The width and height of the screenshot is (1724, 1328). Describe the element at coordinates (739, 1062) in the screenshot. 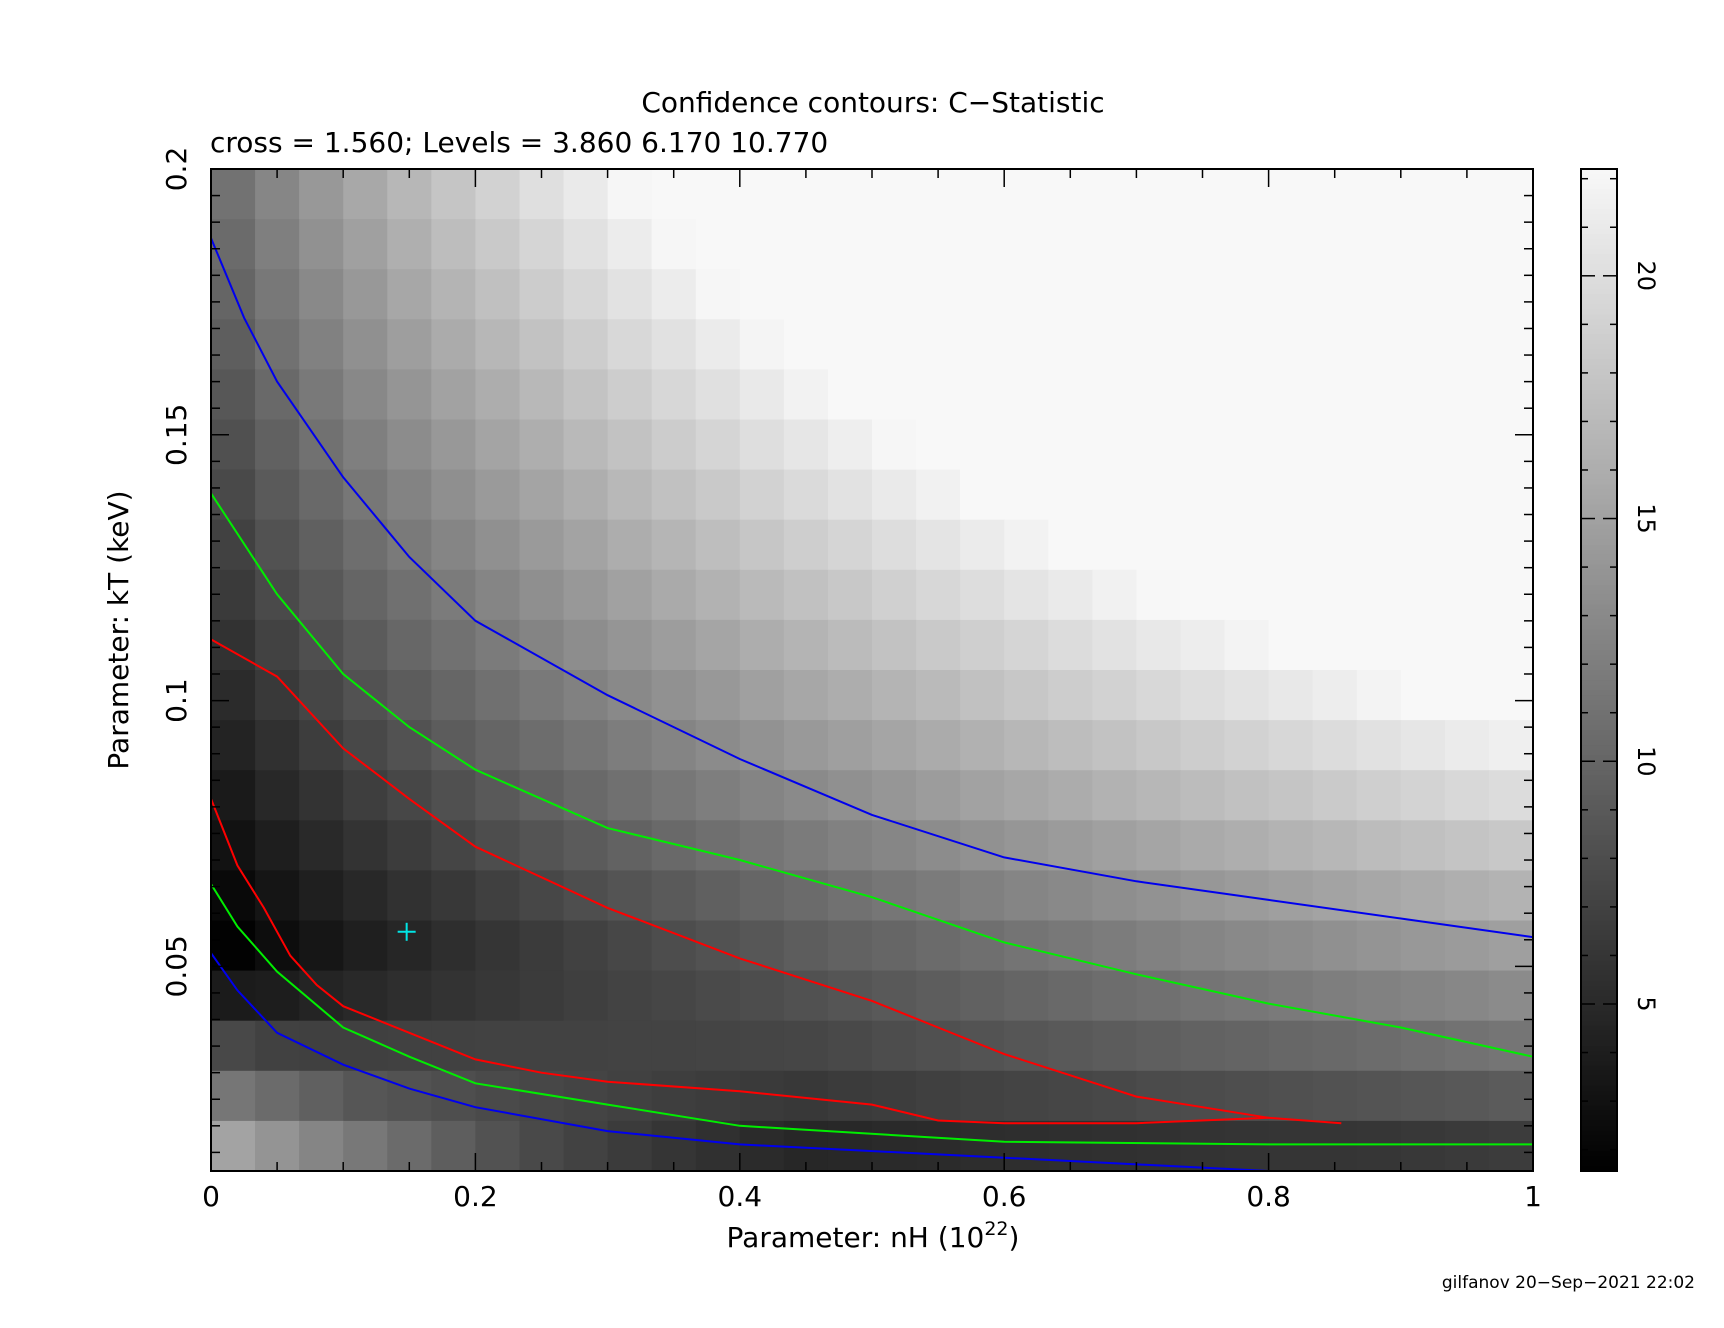

I see `contour-line` at that location.